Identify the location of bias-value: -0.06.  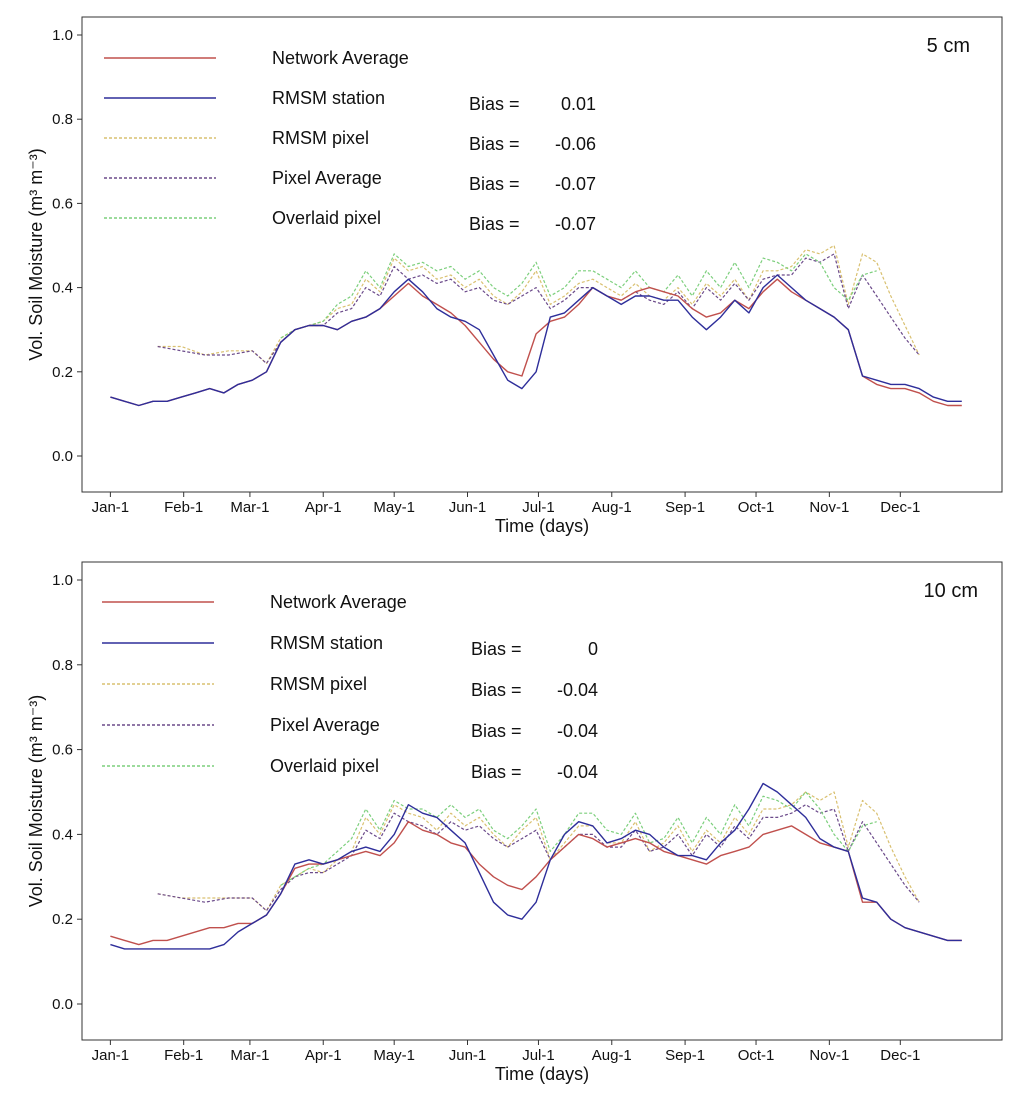
(575, 144).